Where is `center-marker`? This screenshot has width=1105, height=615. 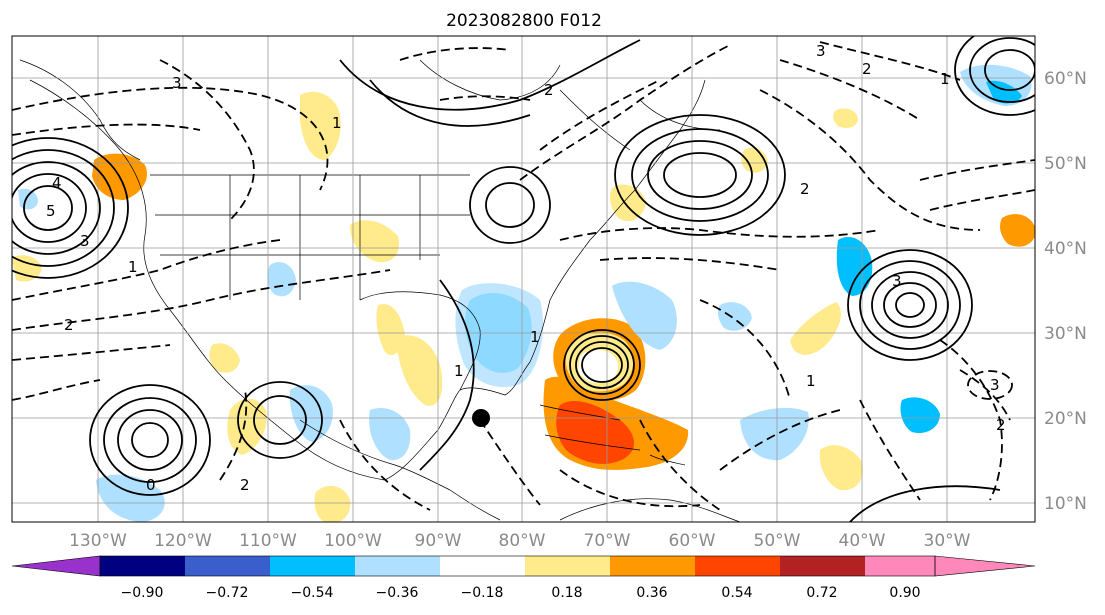
center-marker is located at coordinates (481, 418).